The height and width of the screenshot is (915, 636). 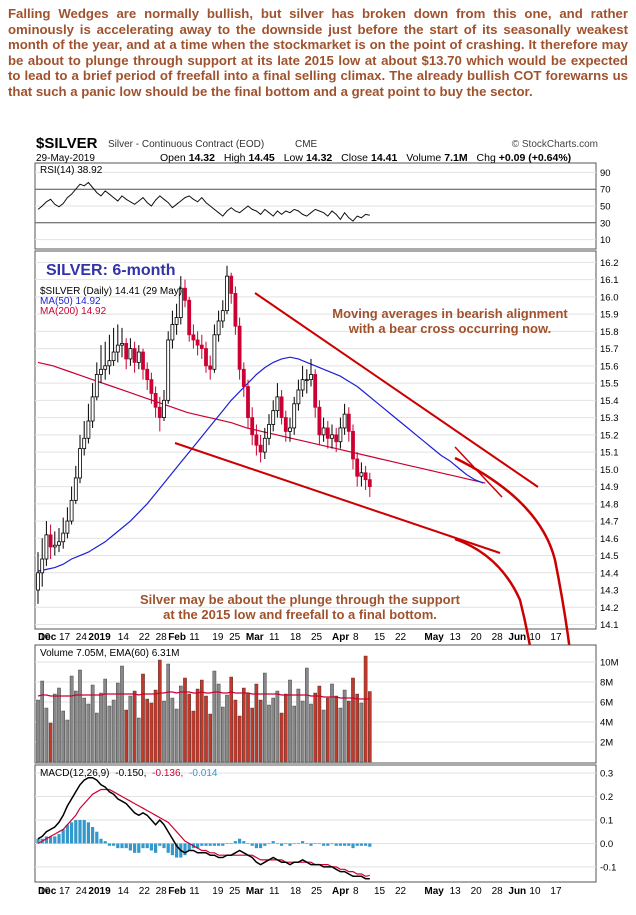 What do you see at coordinates (605, 173) in the screenshot?
I see `rsi-tick-label: 90` at bounding box center [605, 173].